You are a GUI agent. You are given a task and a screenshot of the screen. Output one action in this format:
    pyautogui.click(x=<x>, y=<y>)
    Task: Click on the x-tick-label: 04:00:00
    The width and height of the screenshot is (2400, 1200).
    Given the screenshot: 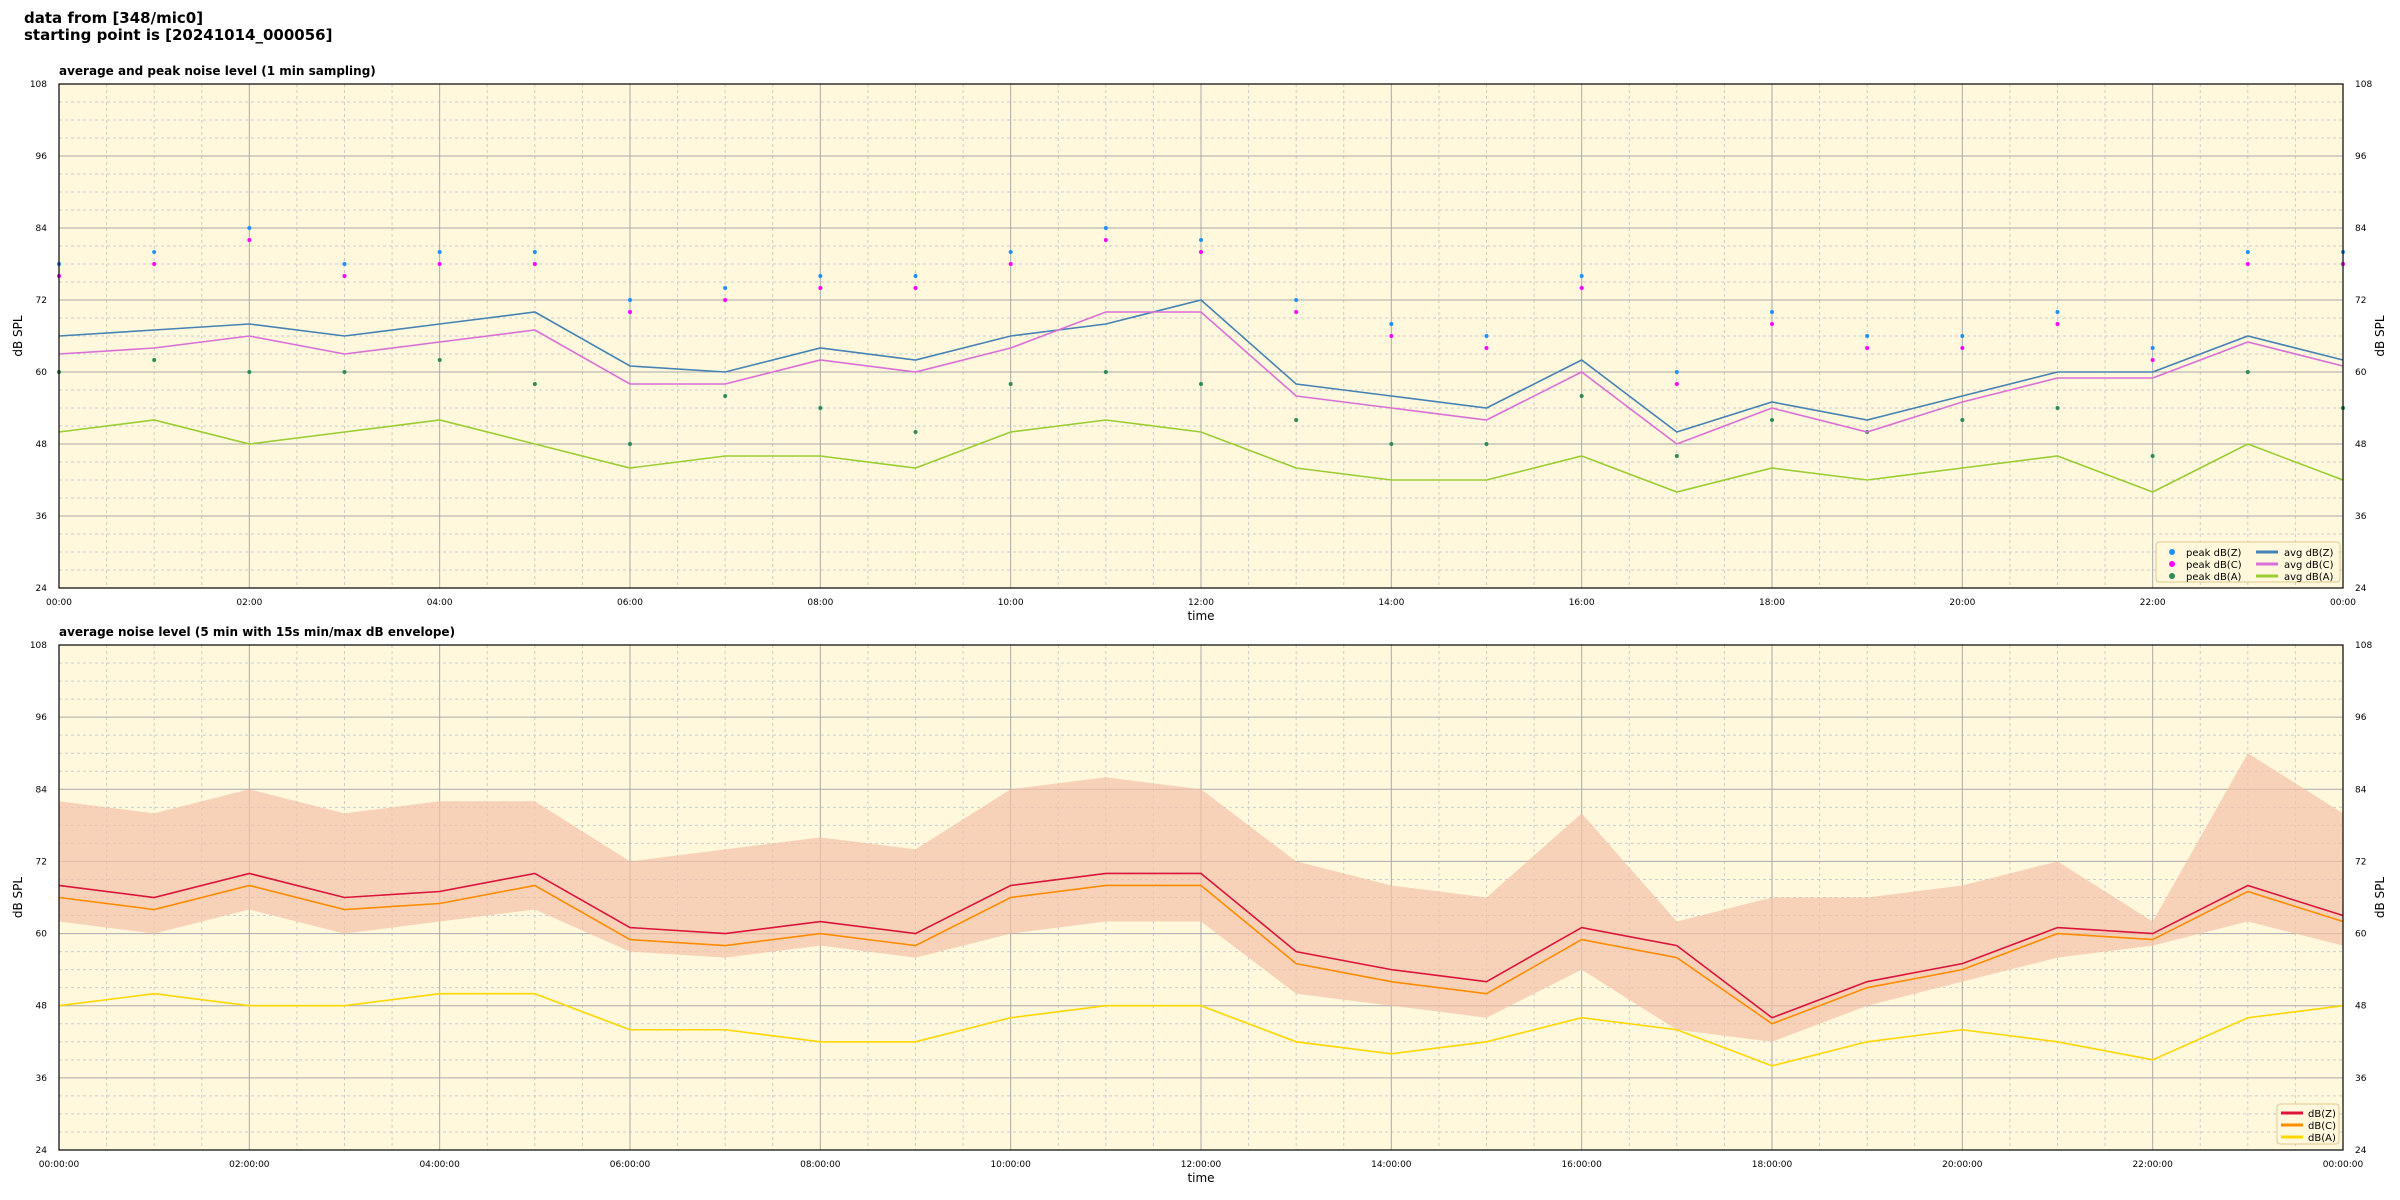 What is the action you would take?
    pyautogui.click(x=439, y=1165)
    